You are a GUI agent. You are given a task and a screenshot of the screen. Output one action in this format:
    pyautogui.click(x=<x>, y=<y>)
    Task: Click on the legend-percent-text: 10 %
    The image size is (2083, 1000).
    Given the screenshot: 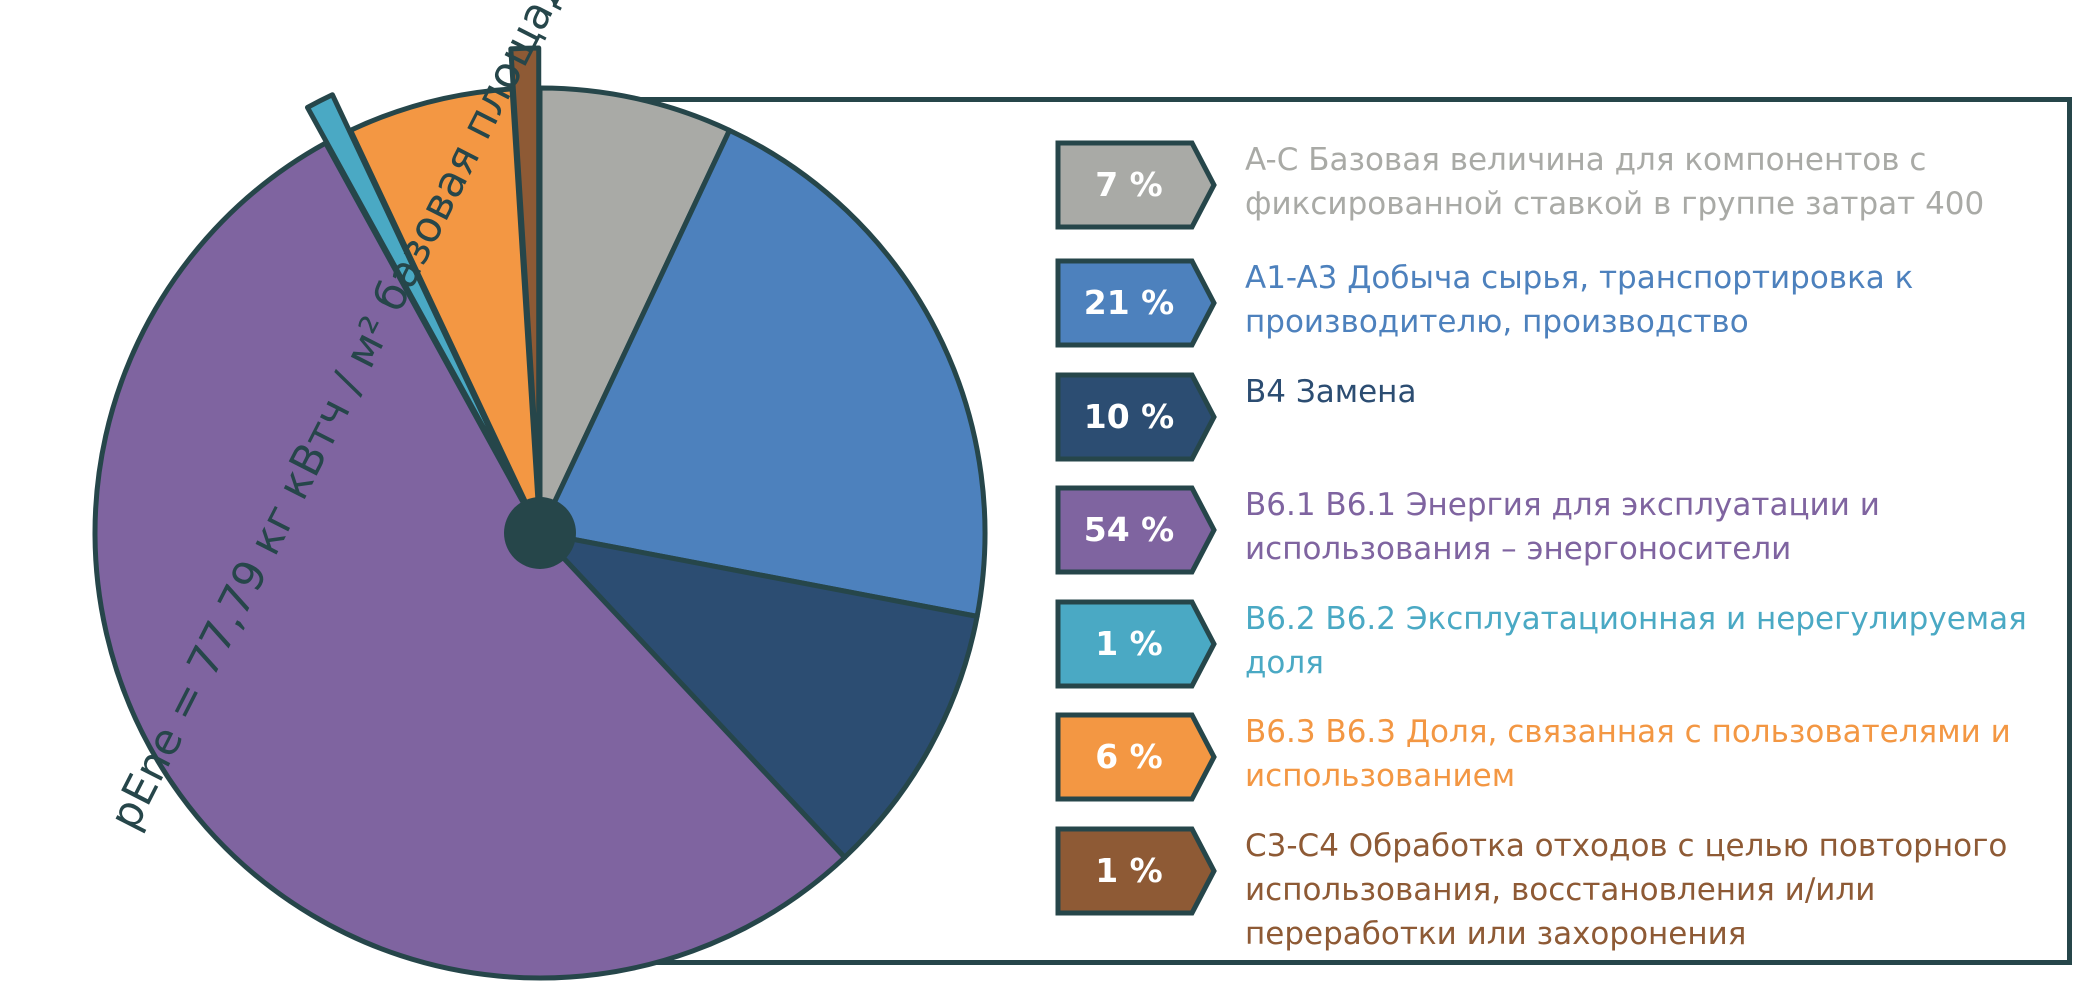 What is the action you would take?
    pyautogui.click(x=1129, y=416)
    